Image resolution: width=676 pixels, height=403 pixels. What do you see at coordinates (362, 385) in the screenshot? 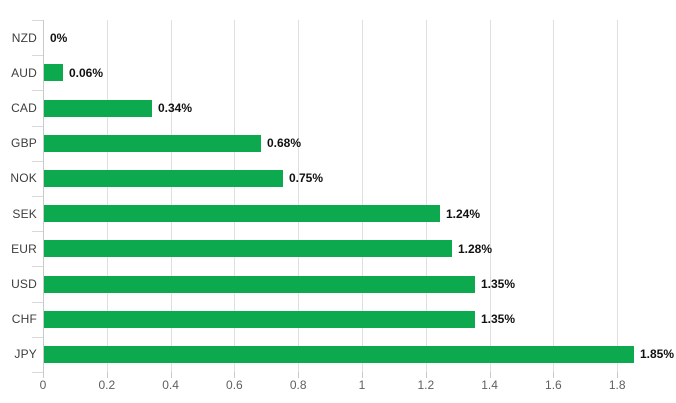
I see `x-axis-tick-label: 1` at bounding box center [362, 385].